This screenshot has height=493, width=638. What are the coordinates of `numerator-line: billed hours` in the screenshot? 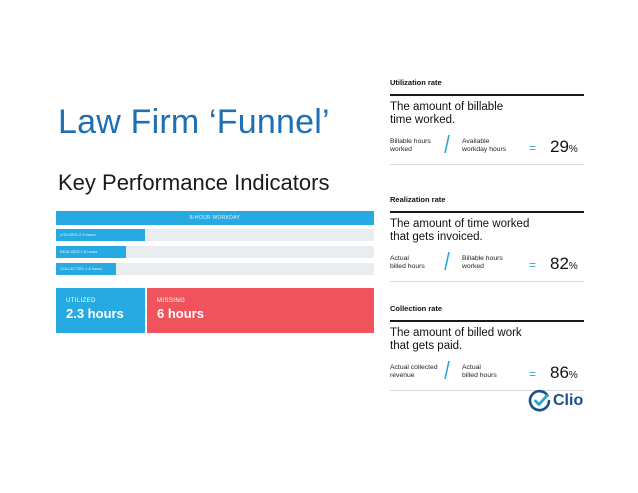 It's located at (407, 266).